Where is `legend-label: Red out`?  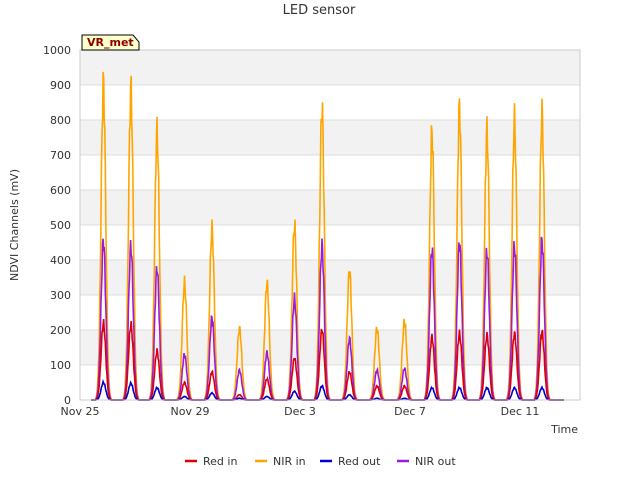 legend-label: Red out is located at coordinates (359, 461).